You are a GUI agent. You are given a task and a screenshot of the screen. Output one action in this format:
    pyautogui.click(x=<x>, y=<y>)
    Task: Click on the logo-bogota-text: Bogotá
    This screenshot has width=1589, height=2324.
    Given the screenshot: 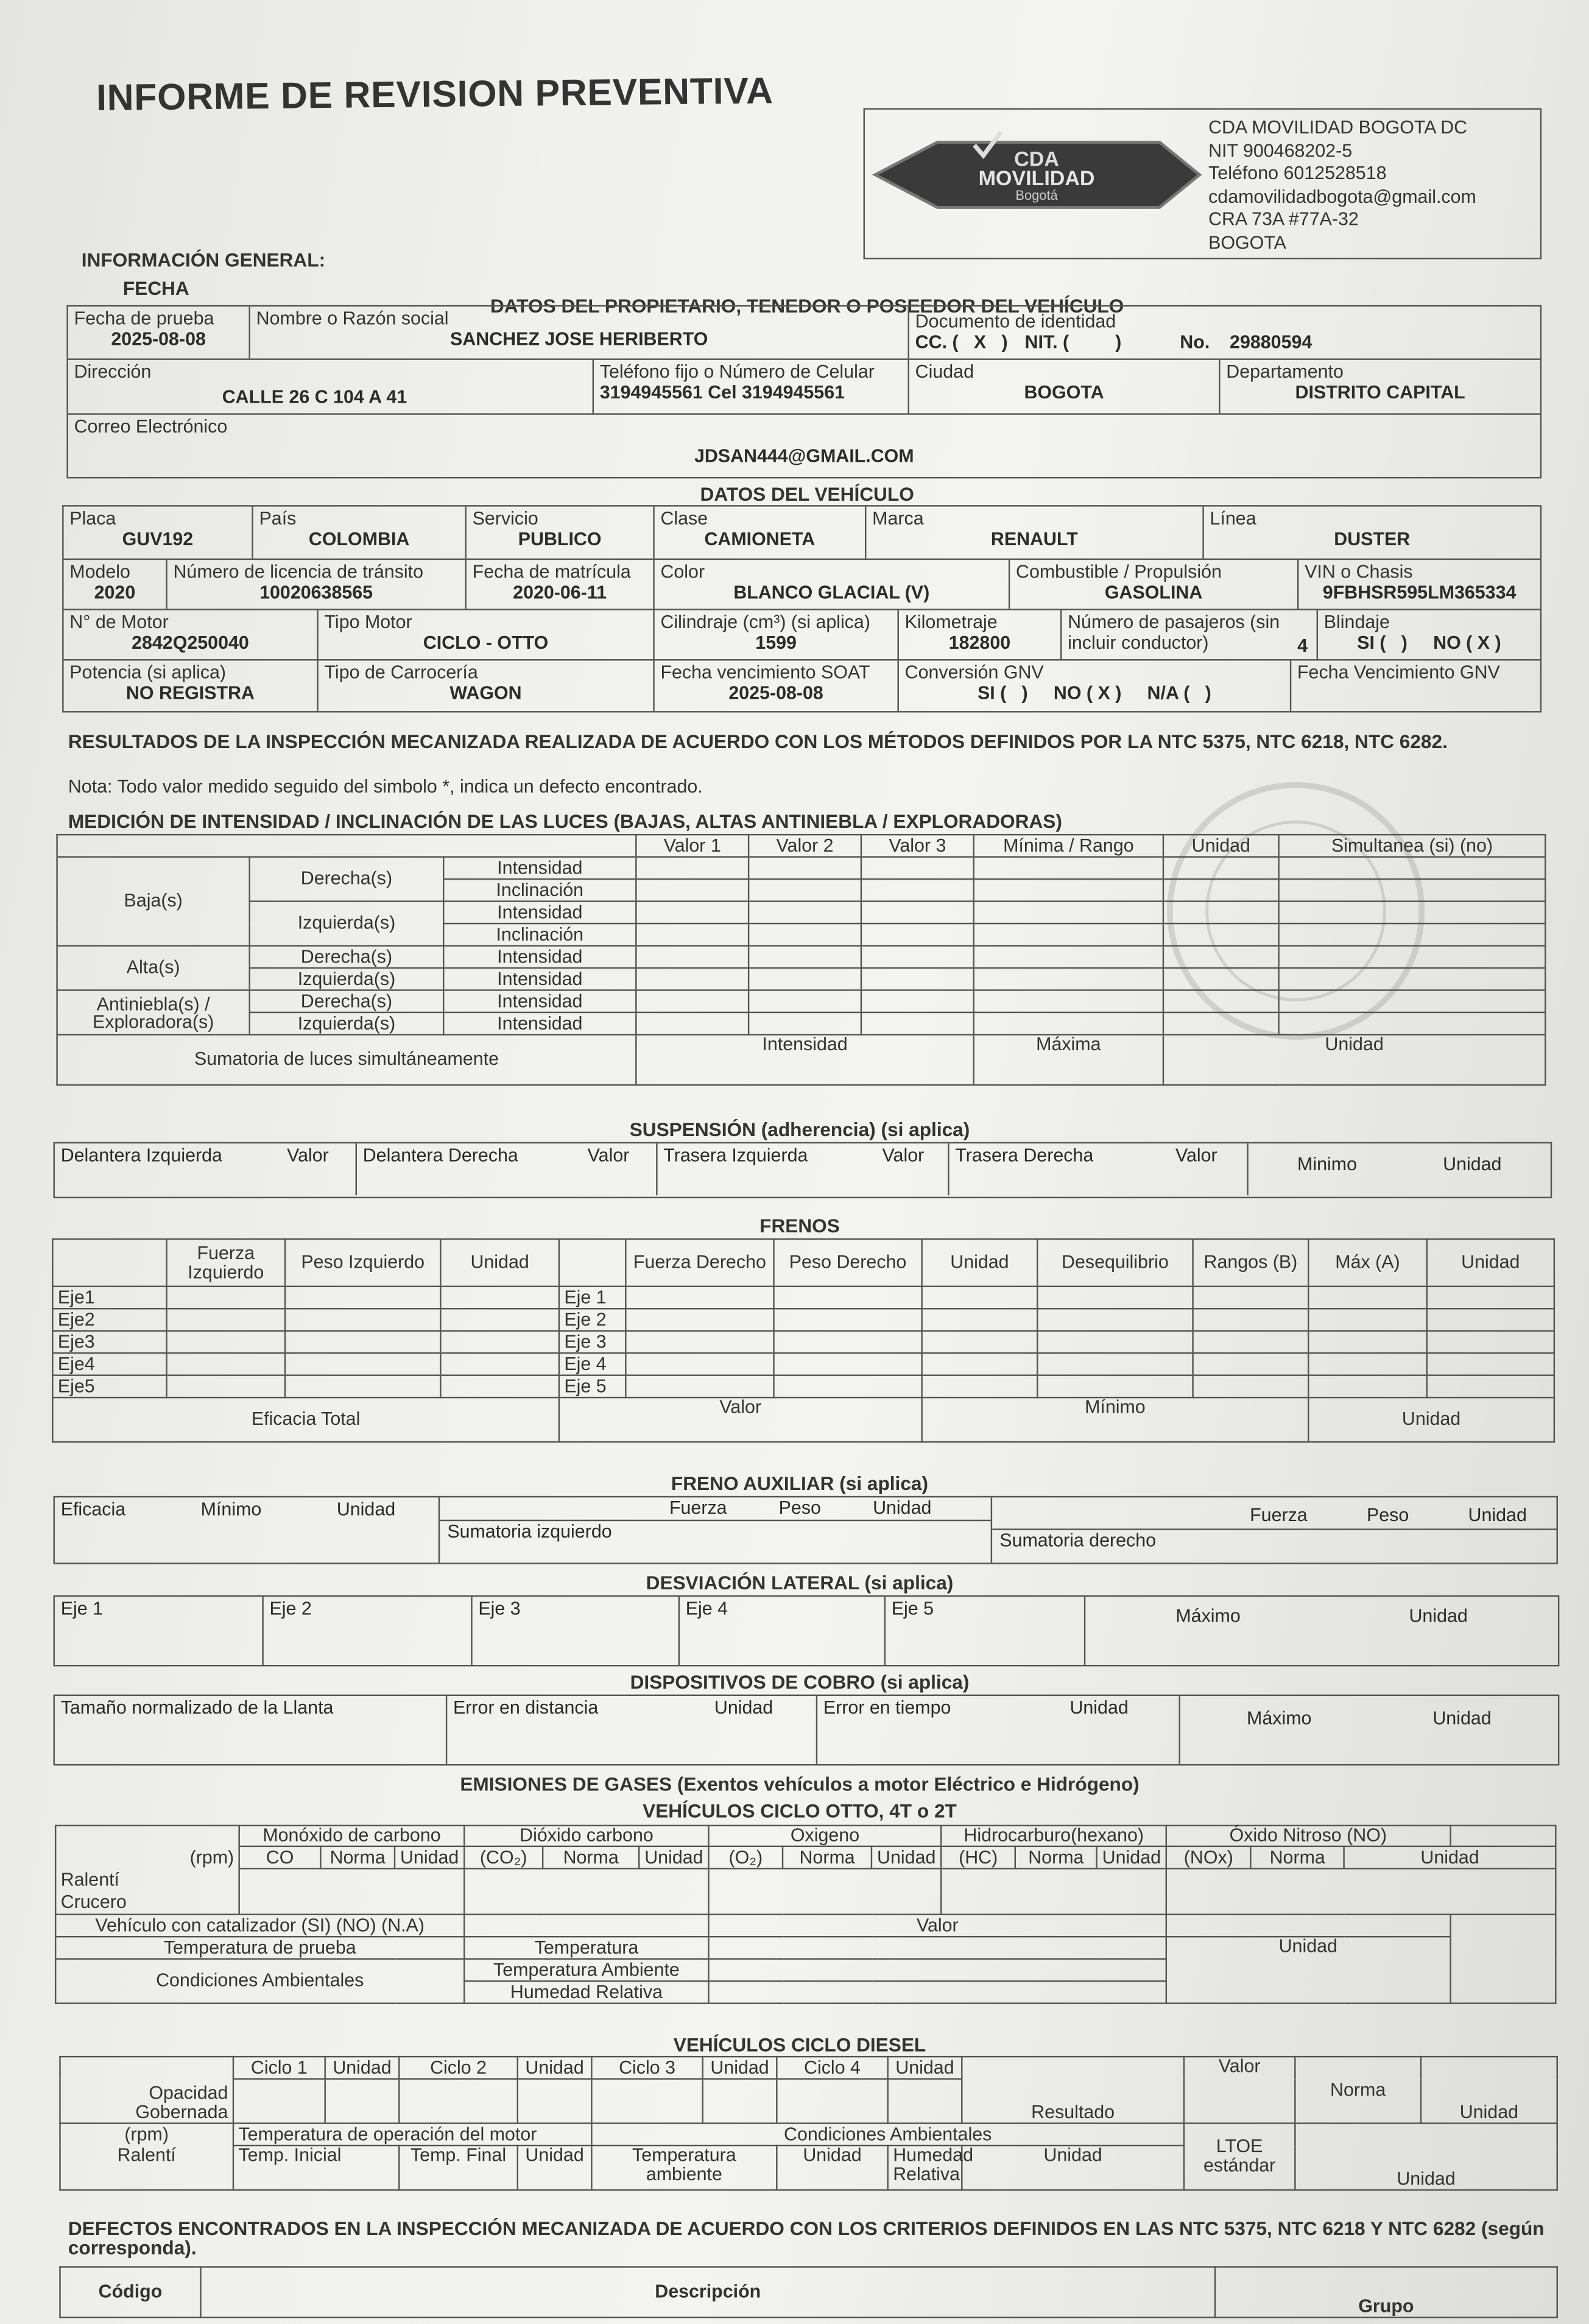 What is the action you would take?
    pyautogui.click(x=1037, y=196)
    